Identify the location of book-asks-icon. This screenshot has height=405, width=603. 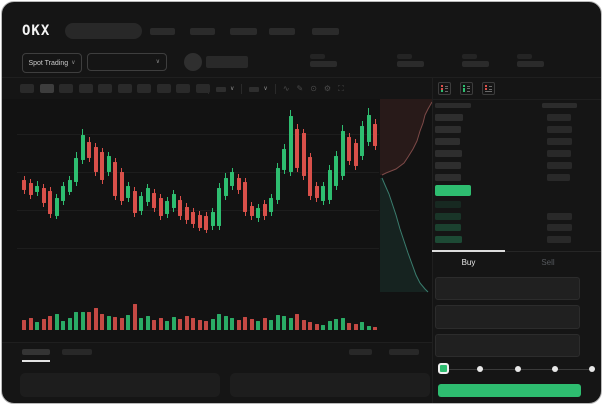
(488, 88).